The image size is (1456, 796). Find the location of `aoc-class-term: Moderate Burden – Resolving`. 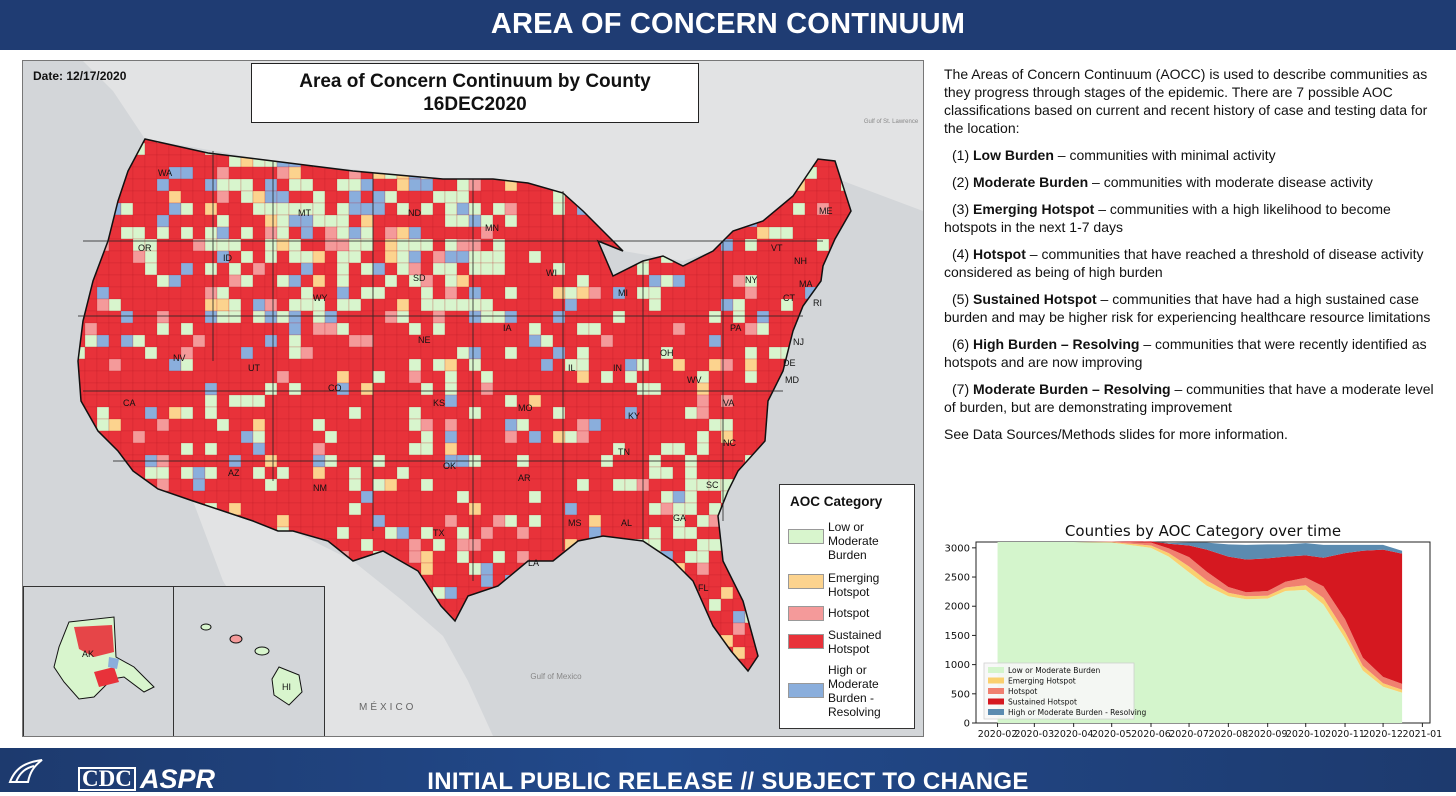

aoc-class-term: Moderate Burden – Resolving is located at coordinates (1072, 389).